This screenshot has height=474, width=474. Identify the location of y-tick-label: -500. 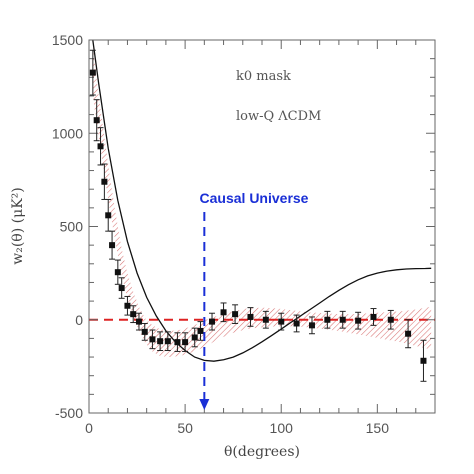
(69, 413).